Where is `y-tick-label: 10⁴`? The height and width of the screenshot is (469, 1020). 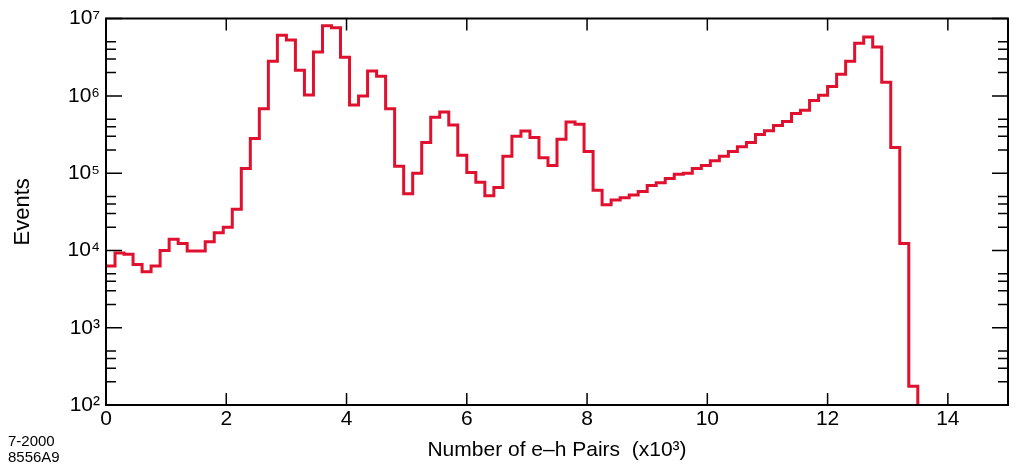
y-tick-label: 10⁴ is located at coordinates (83, 249).